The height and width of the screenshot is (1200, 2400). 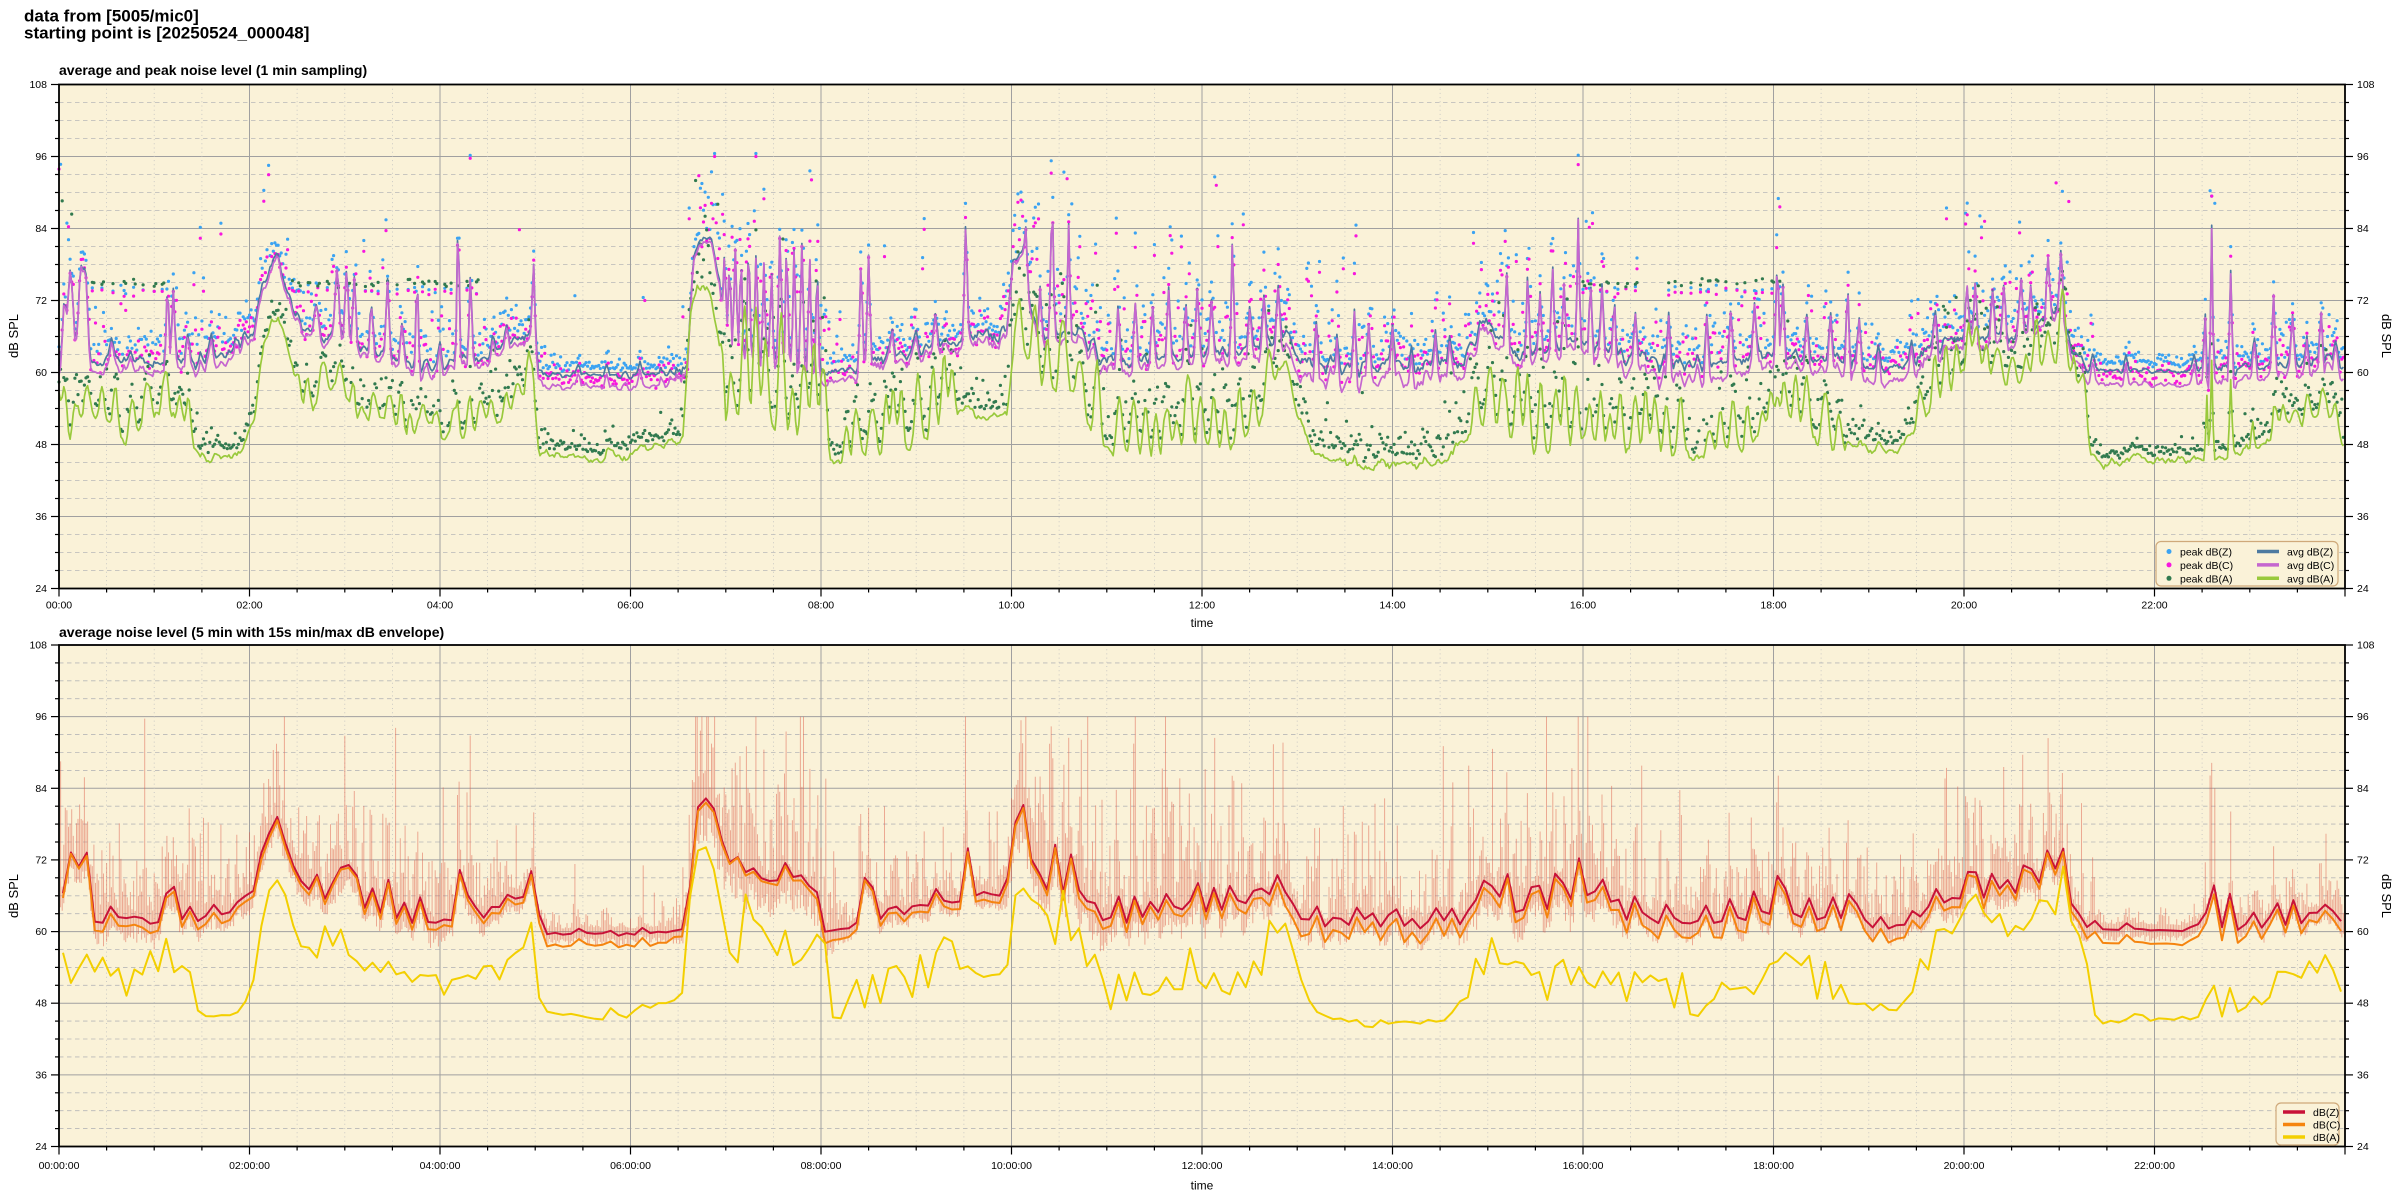 What do you see at coordinates (2154, 1166) in the screenshot?
I see `svg-text: 22:00:00` at bounding box center [2154, 1166].